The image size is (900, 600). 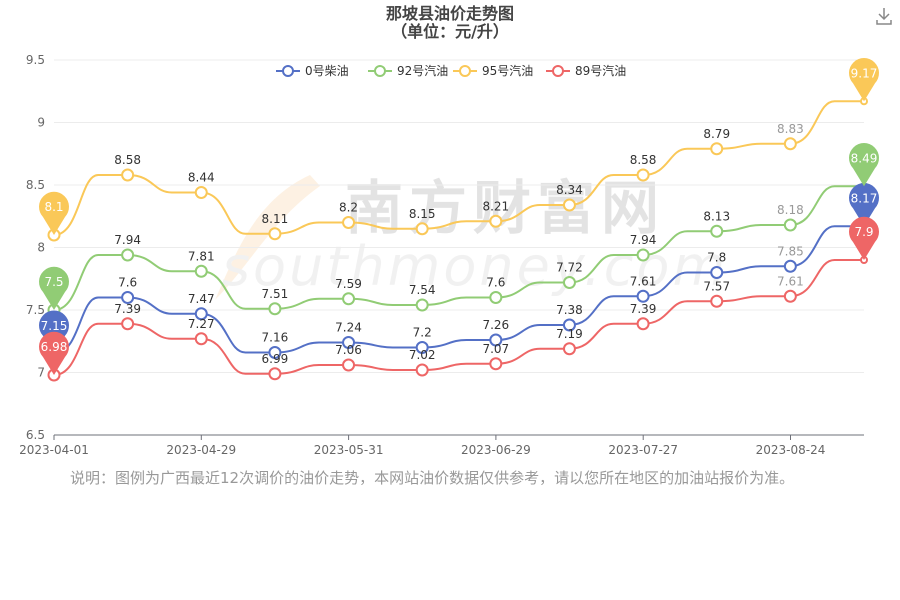 I want to click on data-label: 8.21, so click(x=495, y=206).